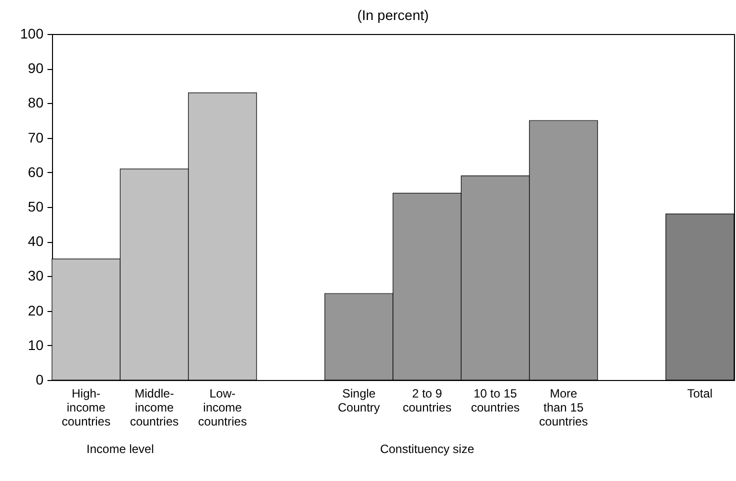  Describe the element at coordinates (36, 137) in the screenshot. I see `y-tick-label: 70` at that location.